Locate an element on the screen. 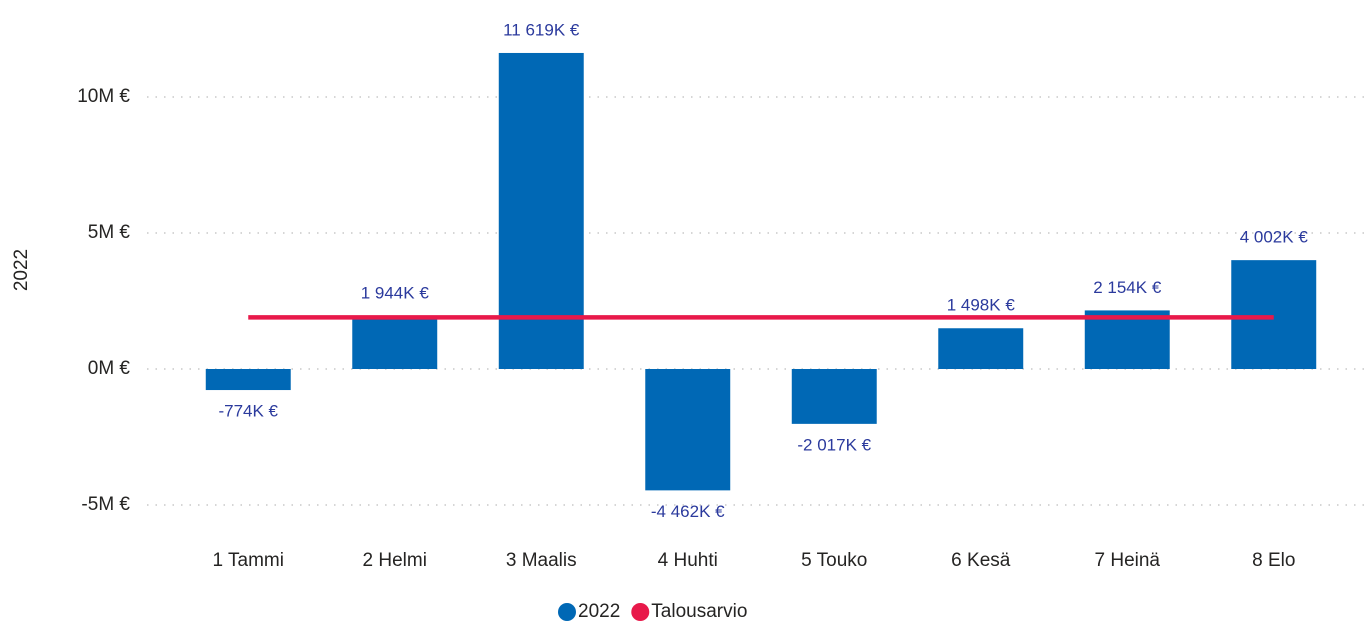 The width and height of the screenshot is (1364, 625). data-label: -774K € is located at coordinates (248, 411).